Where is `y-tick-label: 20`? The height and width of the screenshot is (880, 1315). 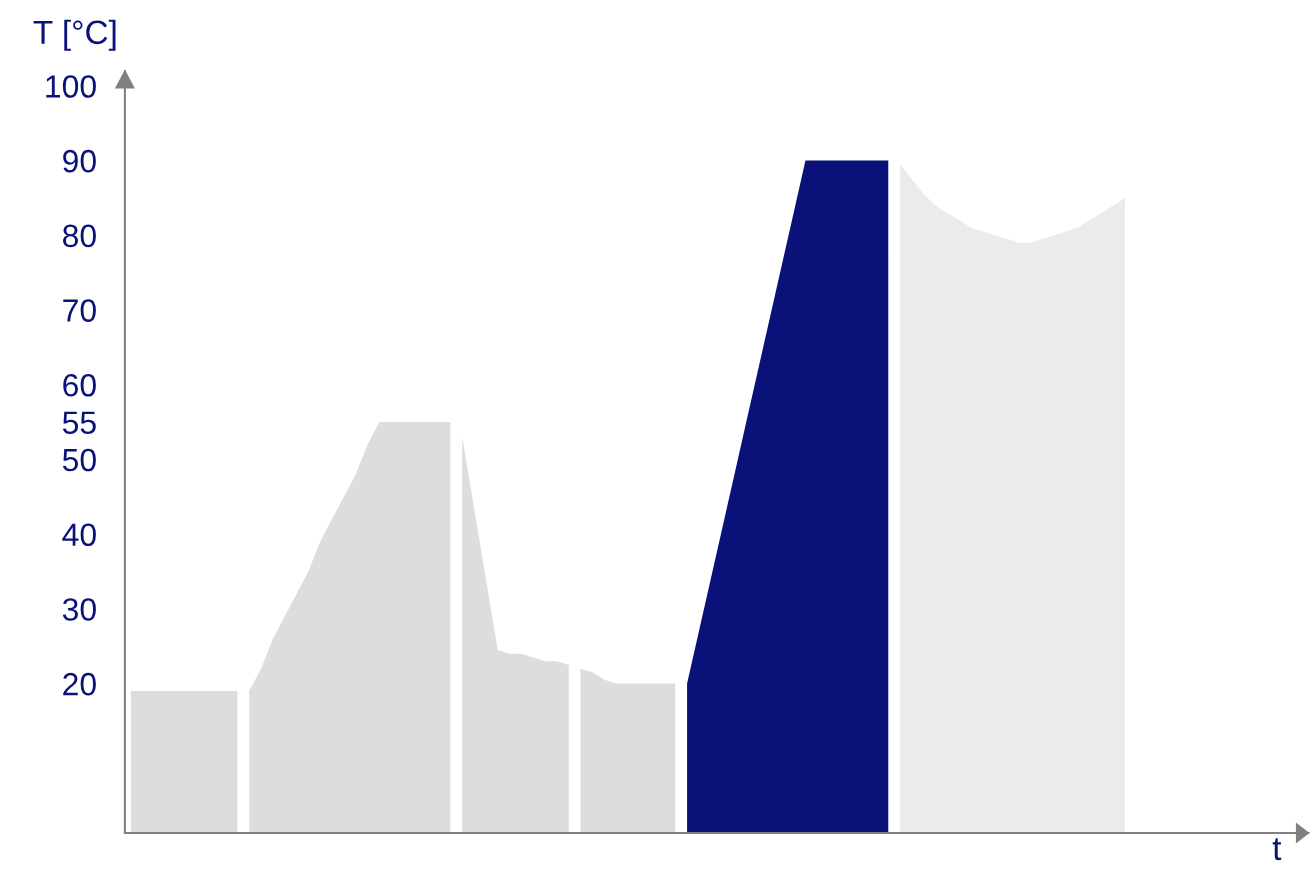 y-tick-label: 20 is located at coordinates (79, 684).